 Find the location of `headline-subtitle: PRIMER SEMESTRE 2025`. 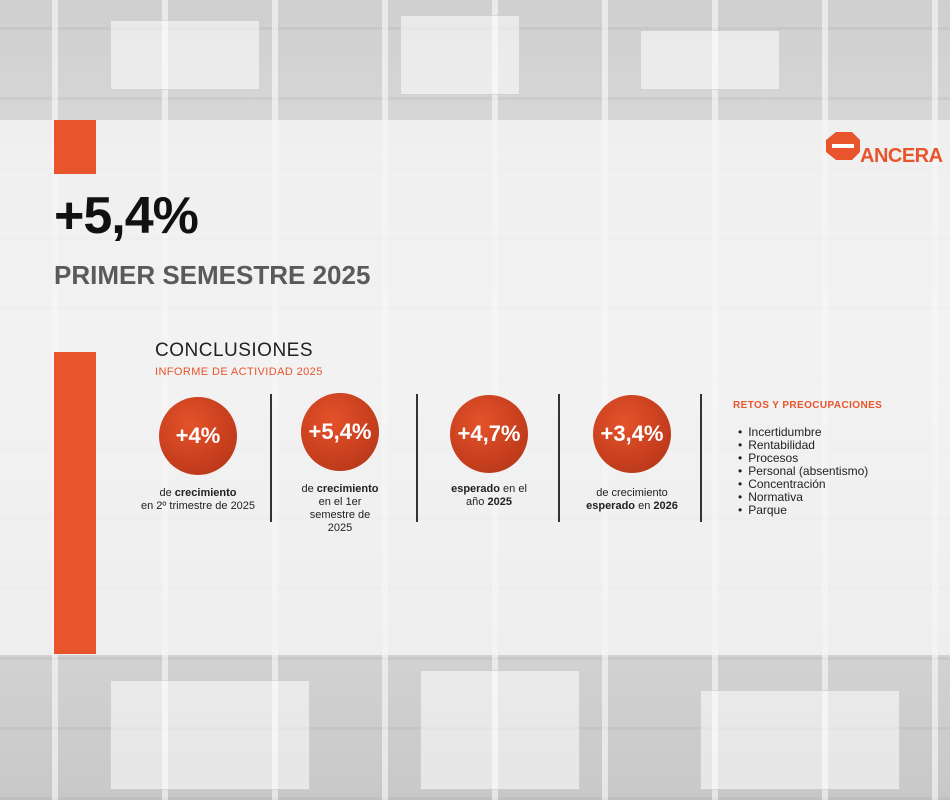

headline-subtitle: PRIMER SEMESTRE 2025 is located at coordinates (212, 275).